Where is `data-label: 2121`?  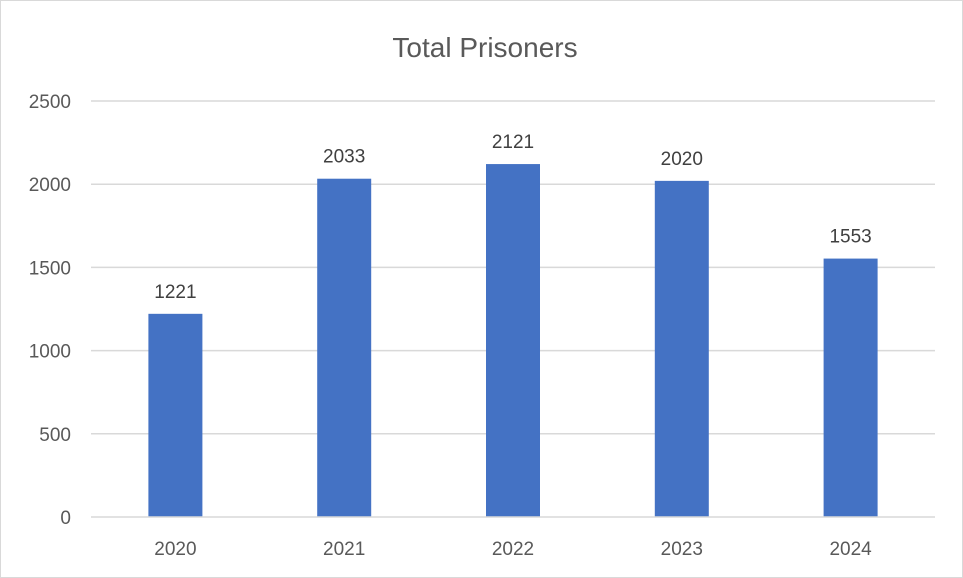
data-label: 2121 is located at coordinates (513, 142).